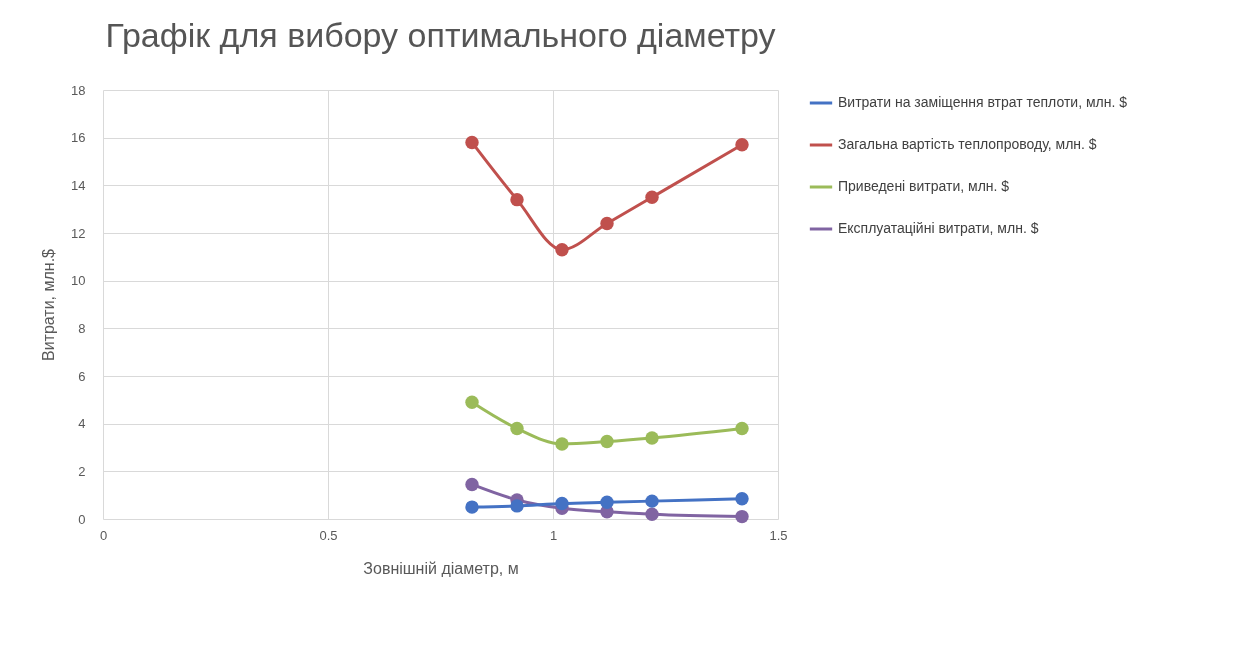 The width and height of the screenshot is (1248, 671). What do you see at coordinates (553, 535) in the screenshot?
I see `x-tick-label: 1` at bounding box center [553, 535].